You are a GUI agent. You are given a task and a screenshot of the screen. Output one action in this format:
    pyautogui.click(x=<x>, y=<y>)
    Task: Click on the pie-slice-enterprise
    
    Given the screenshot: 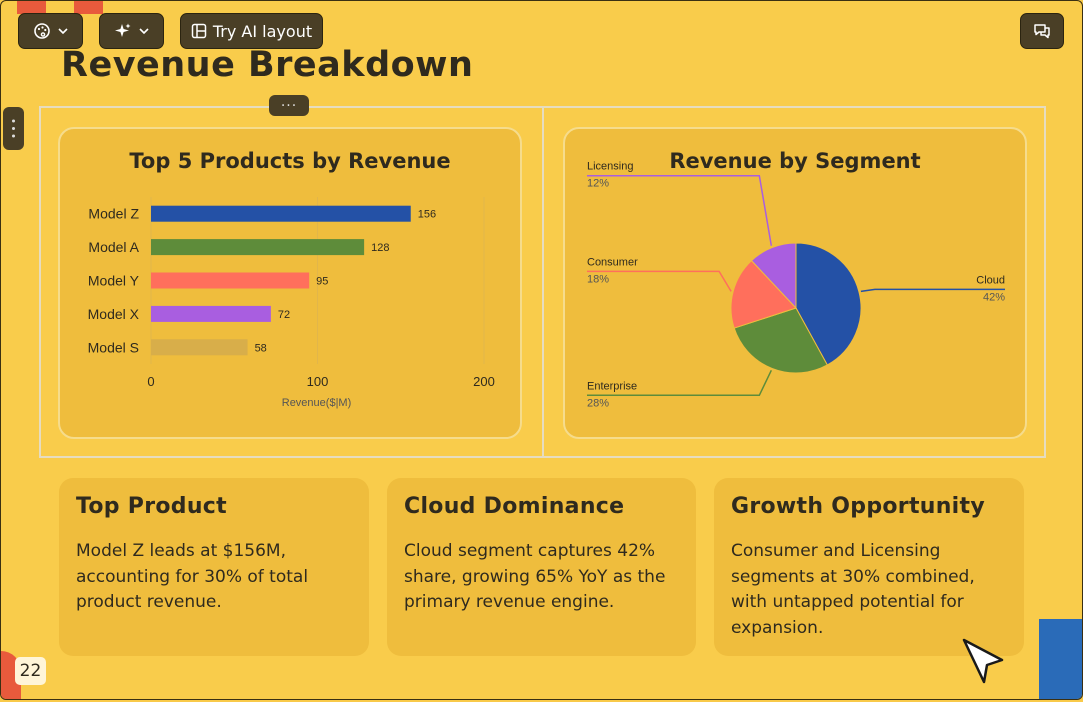 What is the action you would take?
    pyautogui.click(x=780, y=340)
    